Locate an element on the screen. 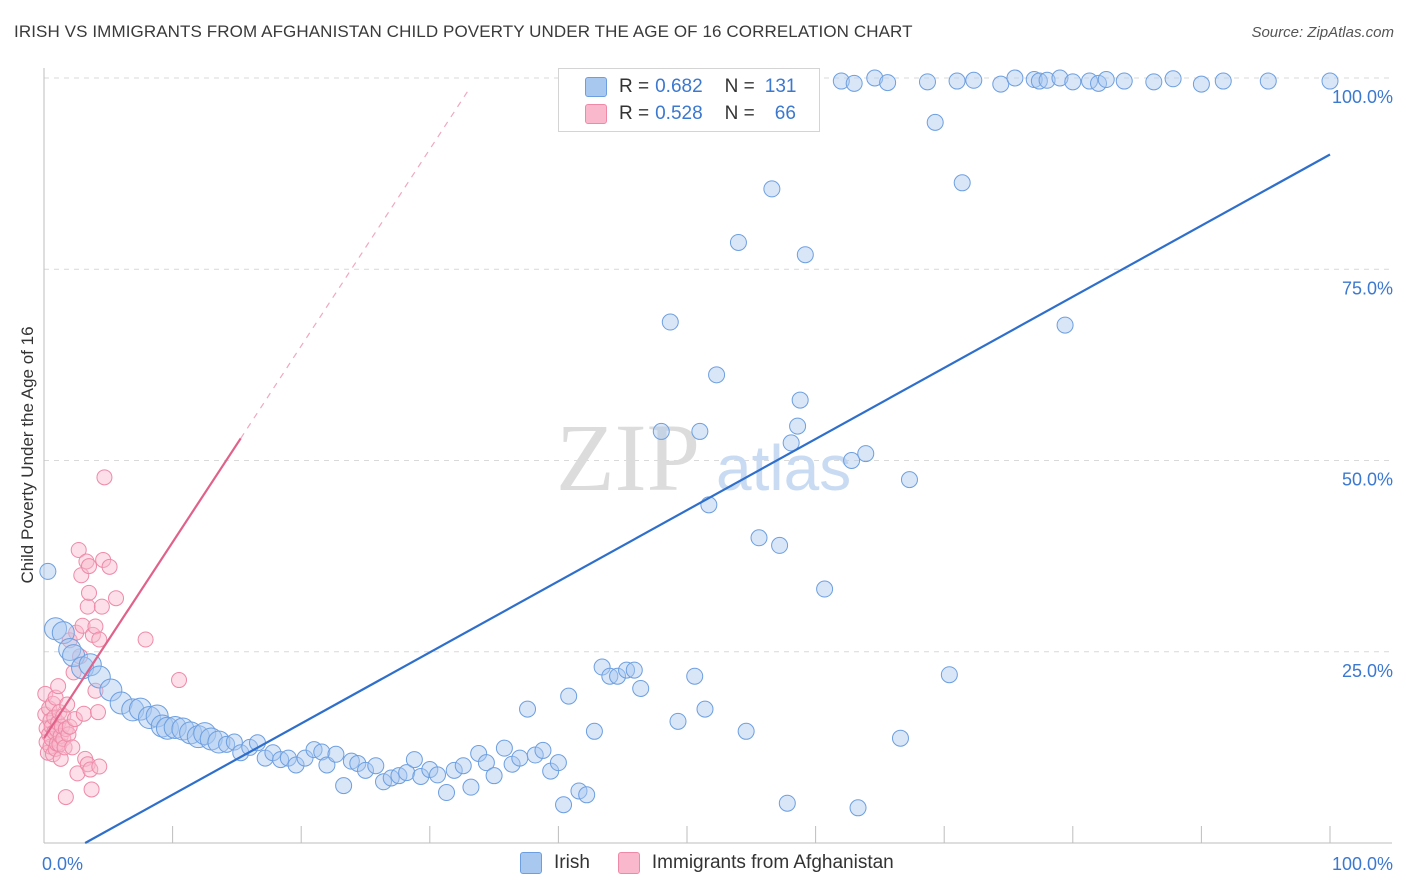 This screenshot has width=1406, height=892. y-tick-label: 50.0% is located at coordinates (1367, 480).